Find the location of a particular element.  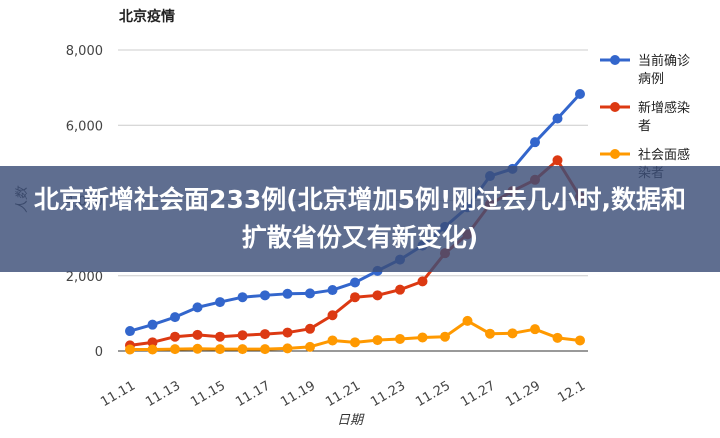

x-tick-label: 11.21 is located at coordinates (343, 394).